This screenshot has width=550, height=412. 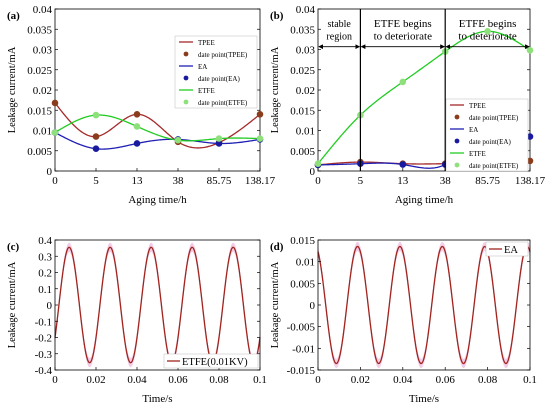 What do you see at coordinates (302, 30) in the screenshot?
I see `y-tick-label: 0.035` at bounding box center [302, 30].